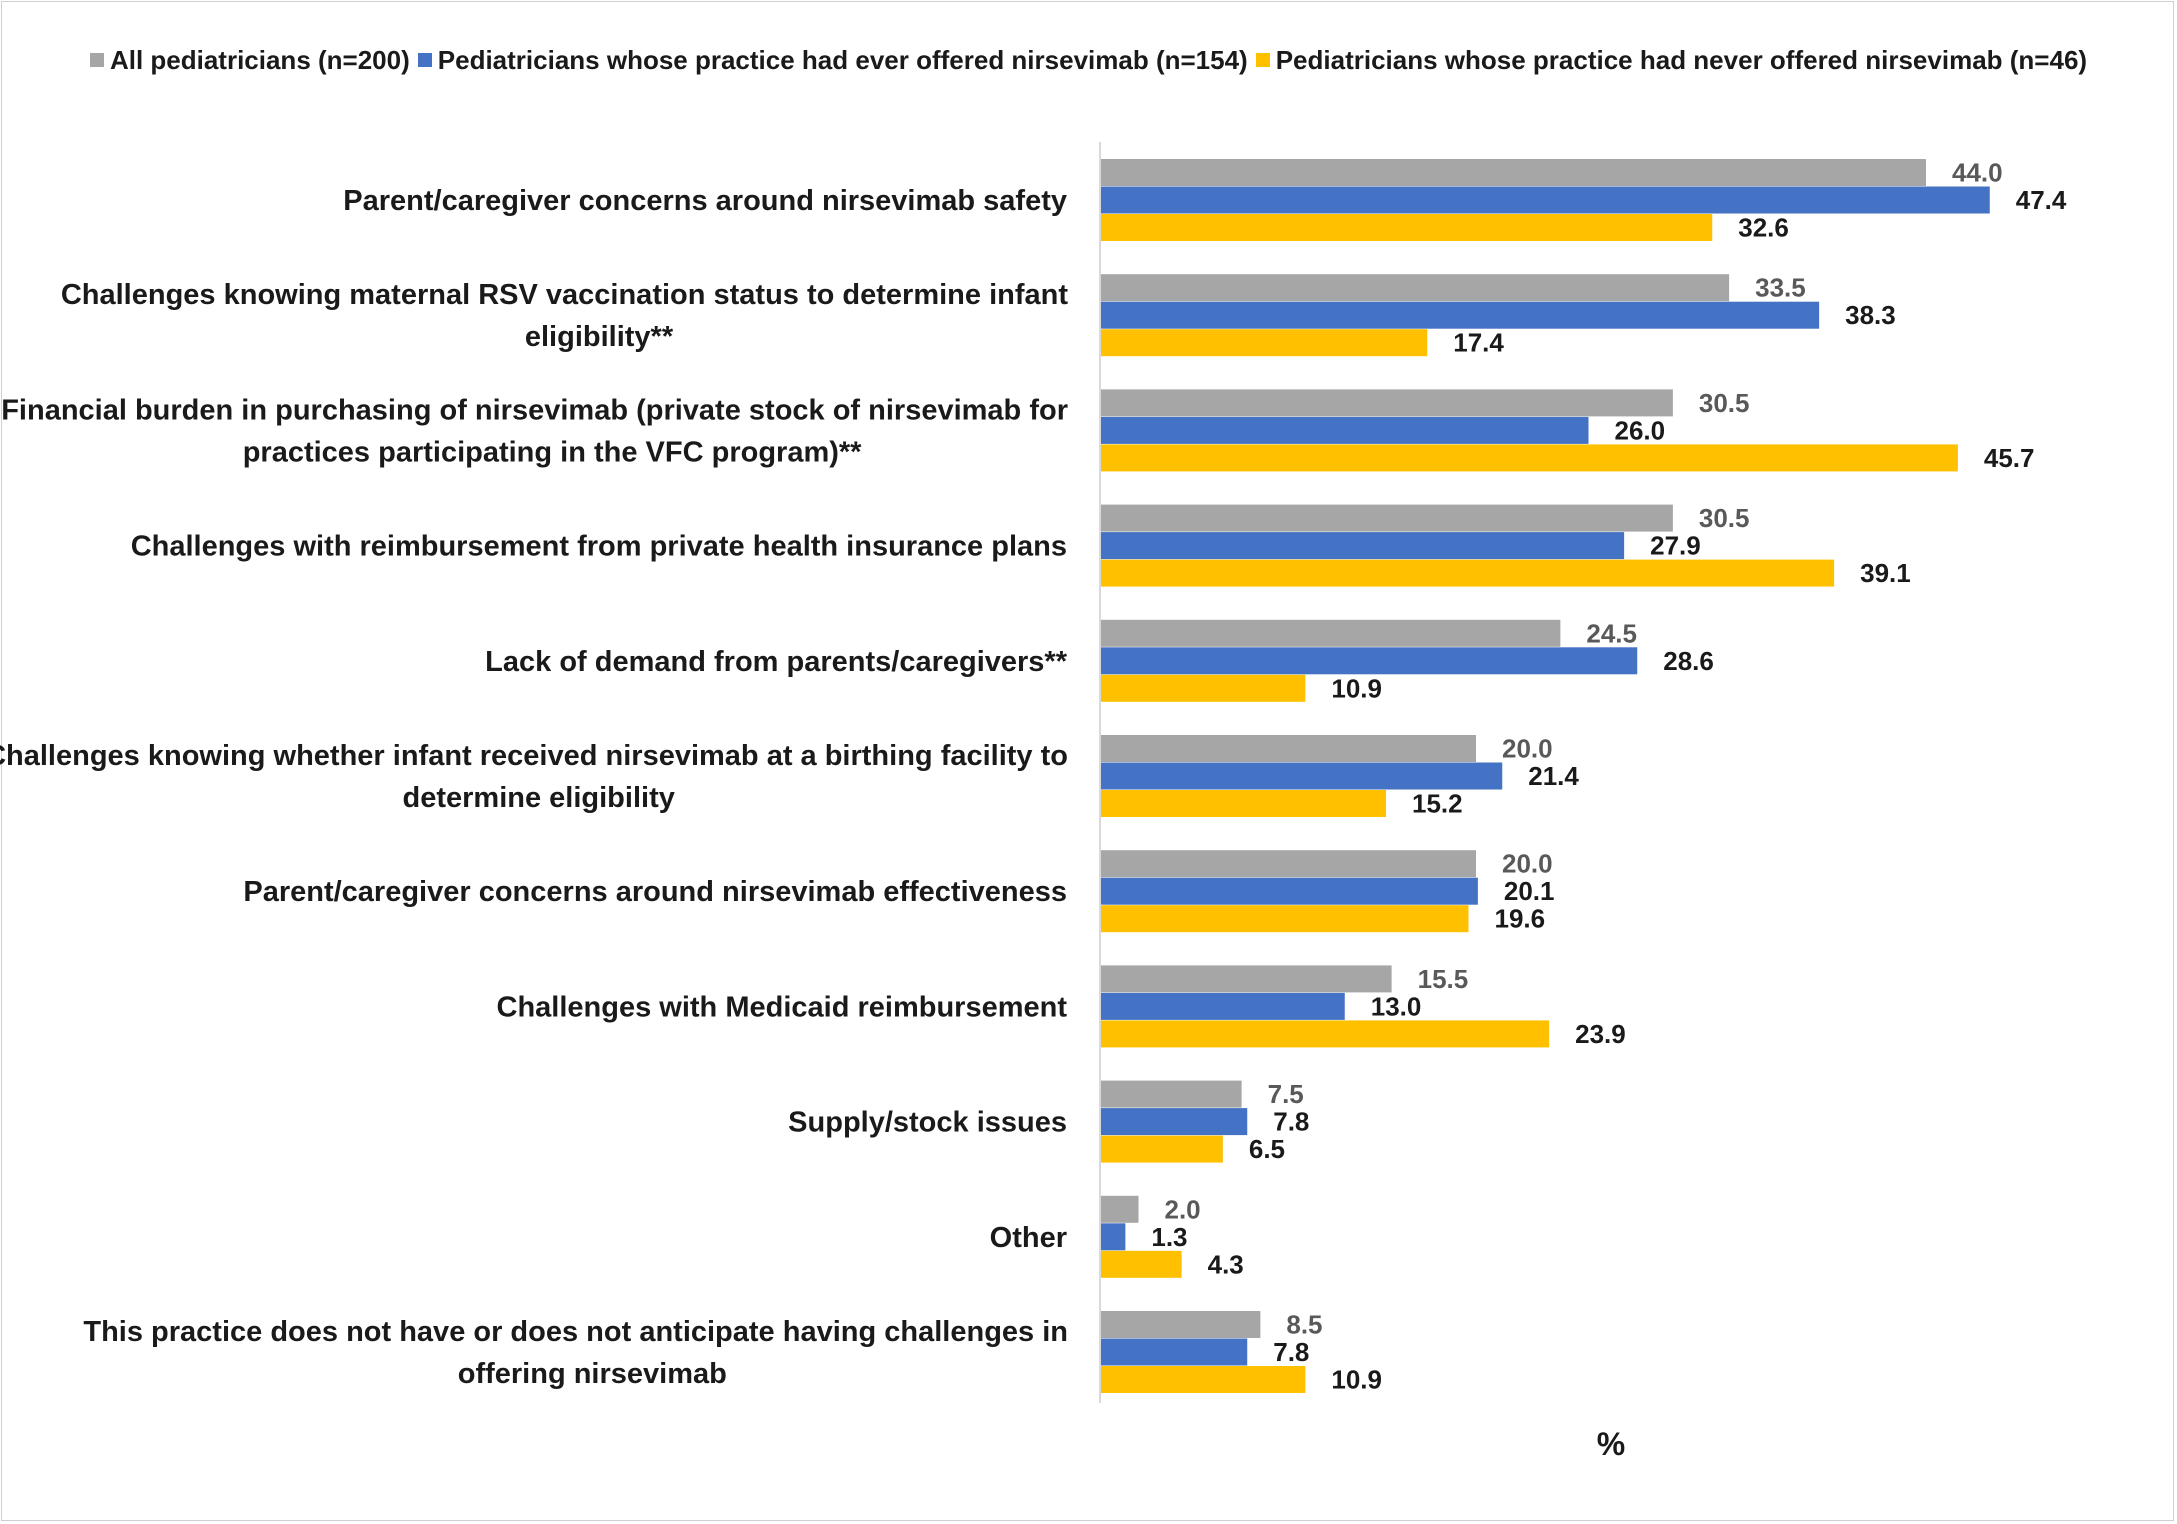 Image resolution: width=2177 pixels, height=1524 pixels. I want to click on x-axis-label: %, so click(1611, 1444).